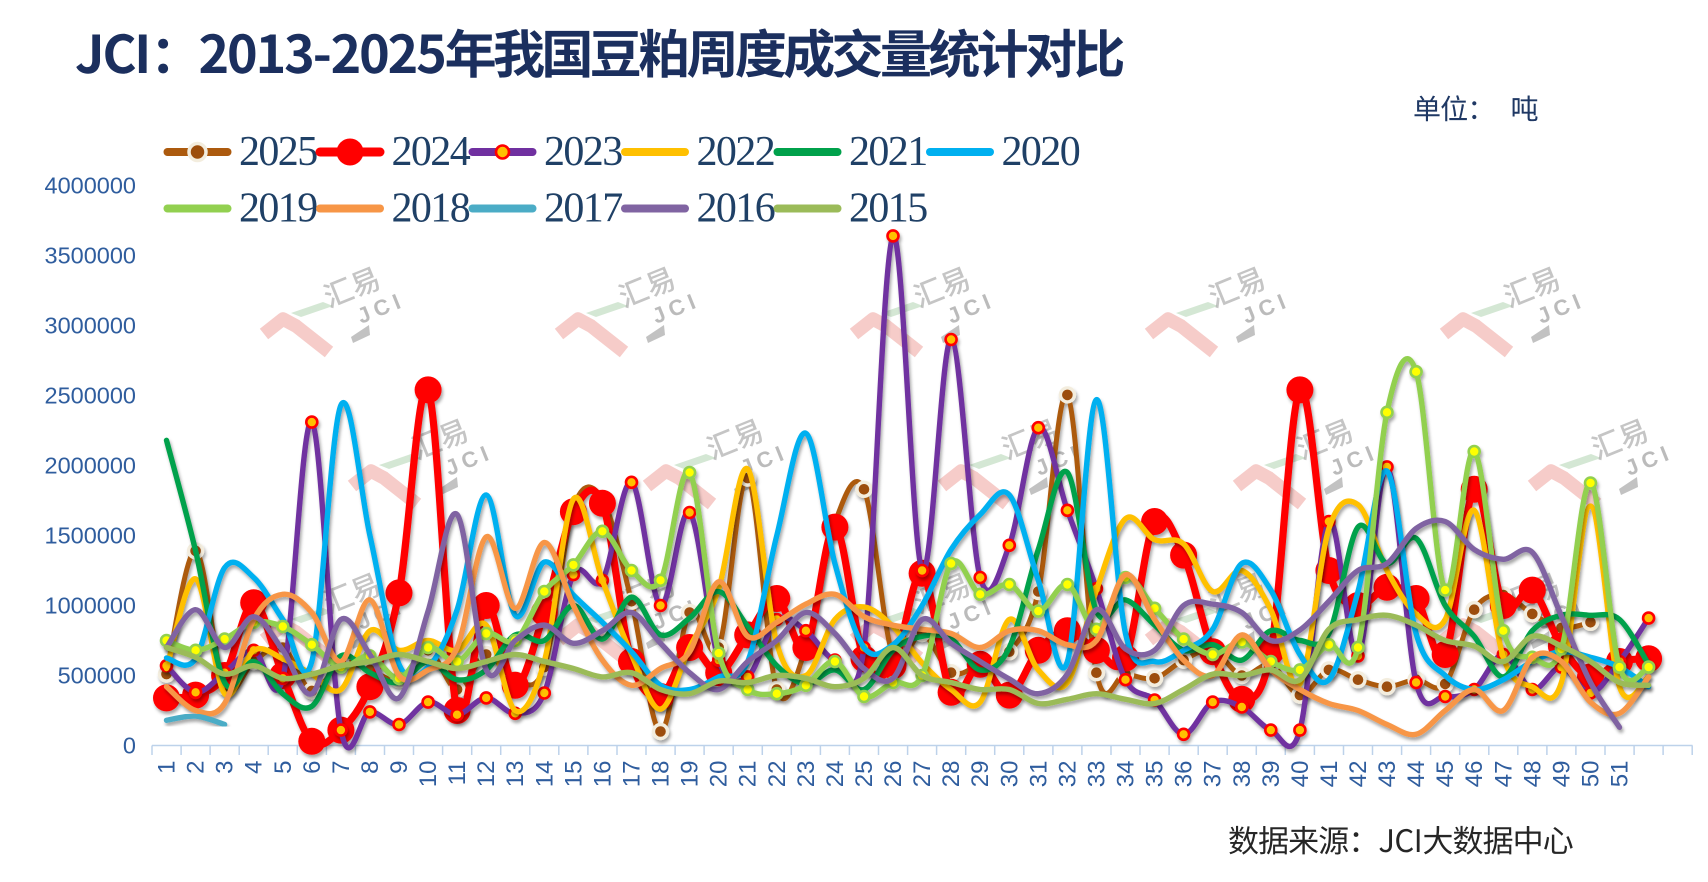 The height and width of the screenshot is (882, 1708). Describe the element at coordinates (806, 774) in the screenshot. I see `svg-text: 23` at that location.